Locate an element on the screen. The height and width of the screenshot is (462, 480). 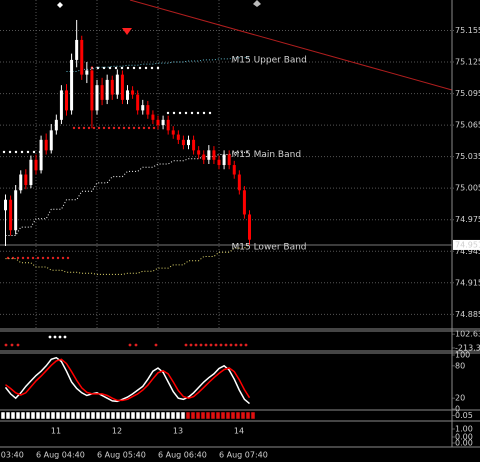
y-tick-label: 74.915 is located at coordinates (467, 282).